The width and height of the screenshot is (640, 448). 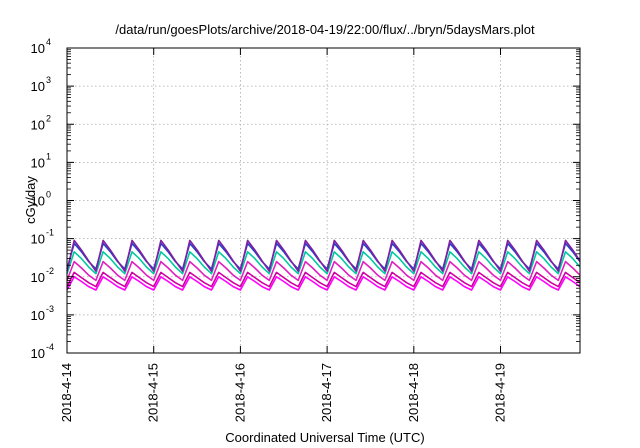 I want to click on y-tick-exponent: 4, so click(x=48, y=42).